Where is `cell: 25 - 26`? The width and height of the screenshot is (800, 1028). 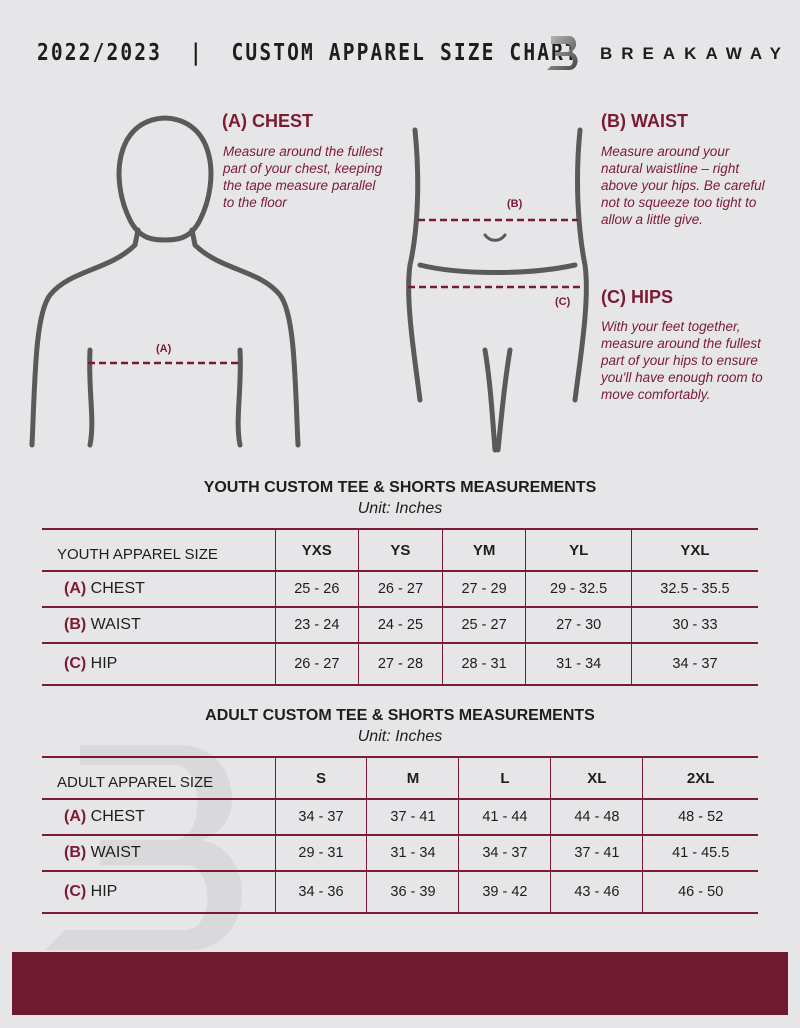 cell: 25 - 26 is located at coordinates (316, 589).